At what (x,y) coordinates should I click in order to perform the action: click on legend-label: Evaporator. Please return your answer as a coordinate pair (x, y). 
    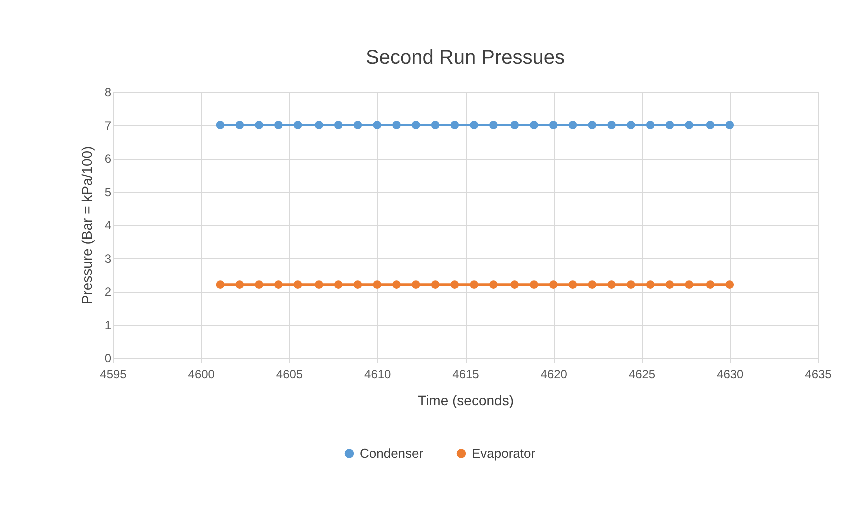
    Looking at the image, I should click on (504, 453).